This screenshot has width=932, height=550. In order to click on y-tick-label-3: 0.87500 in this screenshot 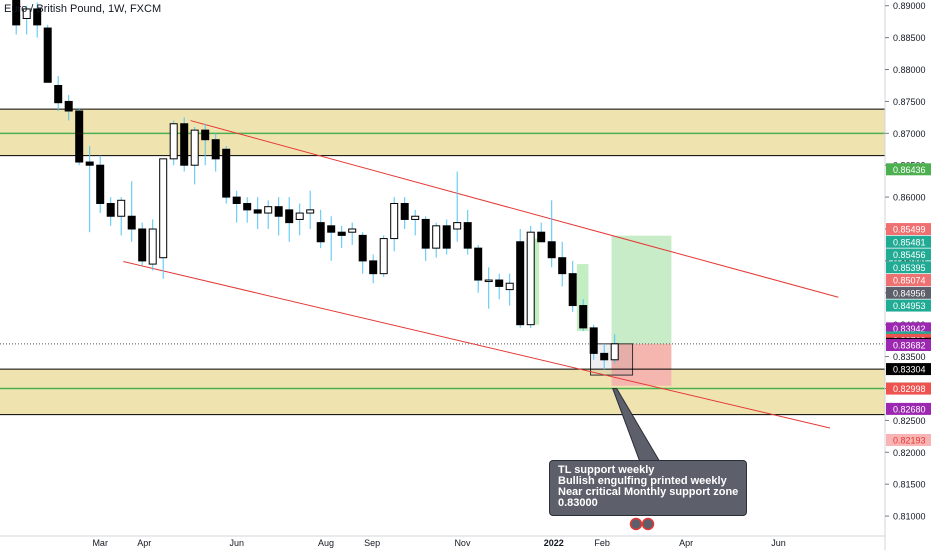, I will do `click(909, 102)`.